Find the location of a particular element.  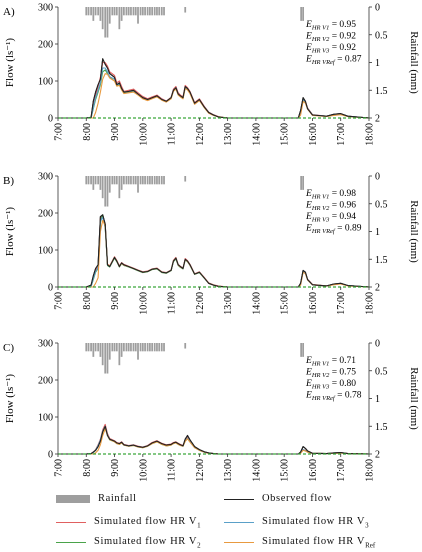

y-tick-label: 200 is located at coordinates (45, 381).